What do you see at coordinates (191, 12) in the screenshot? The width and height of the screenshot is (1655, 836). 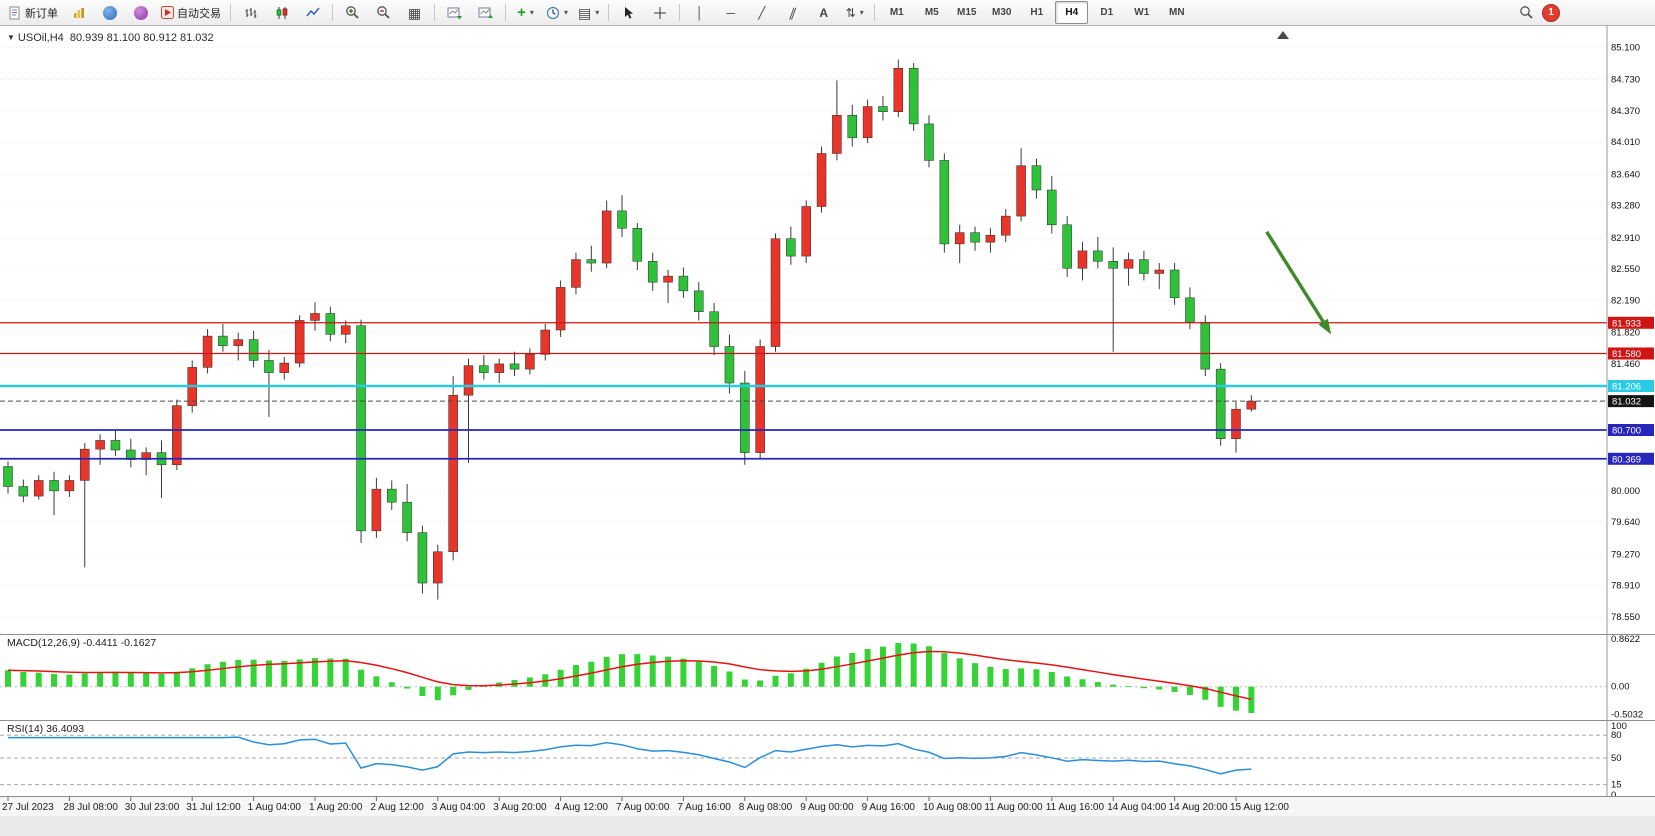 I see `auto-trading-button: 自动交易` at bounding box center [191, 12].